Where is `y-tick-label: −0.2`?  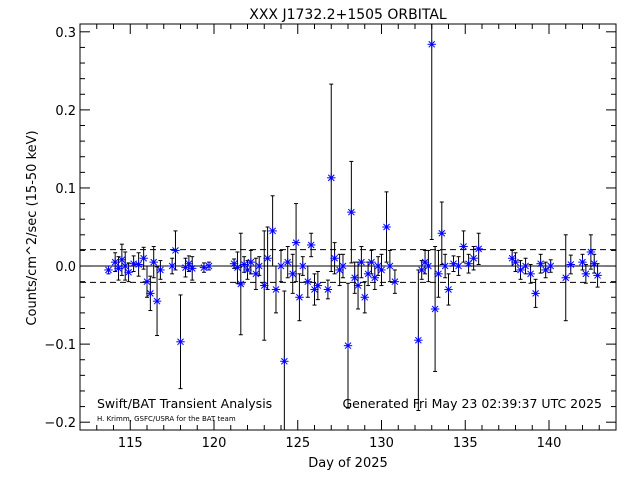
y-tick-label: −0.2 is located at coordinates (60, 423).